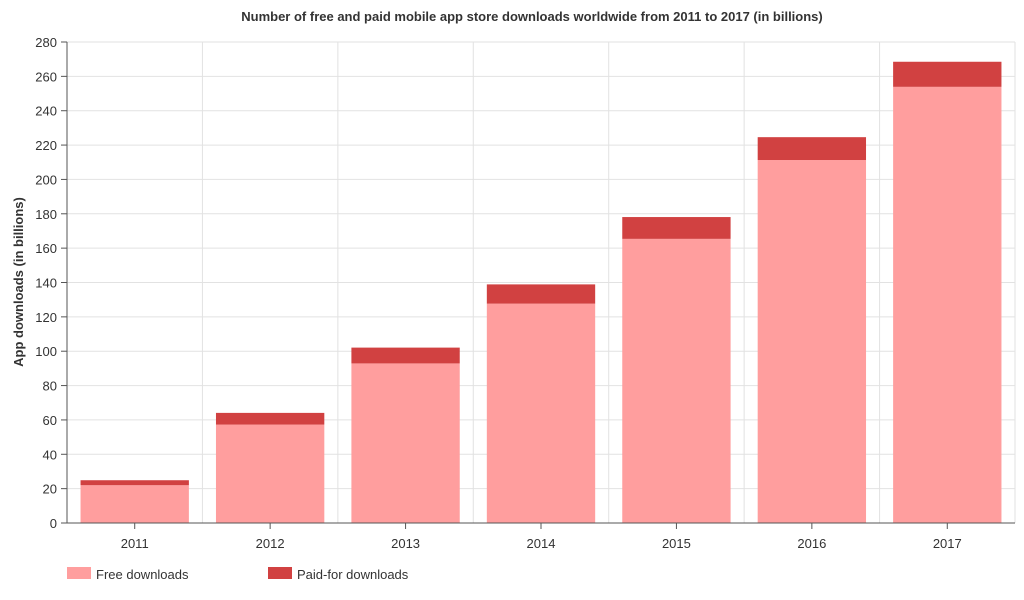  Describe the element at coordinates (135, 543) in the screenshot. I see `x-tick-label: 2011` at that location.